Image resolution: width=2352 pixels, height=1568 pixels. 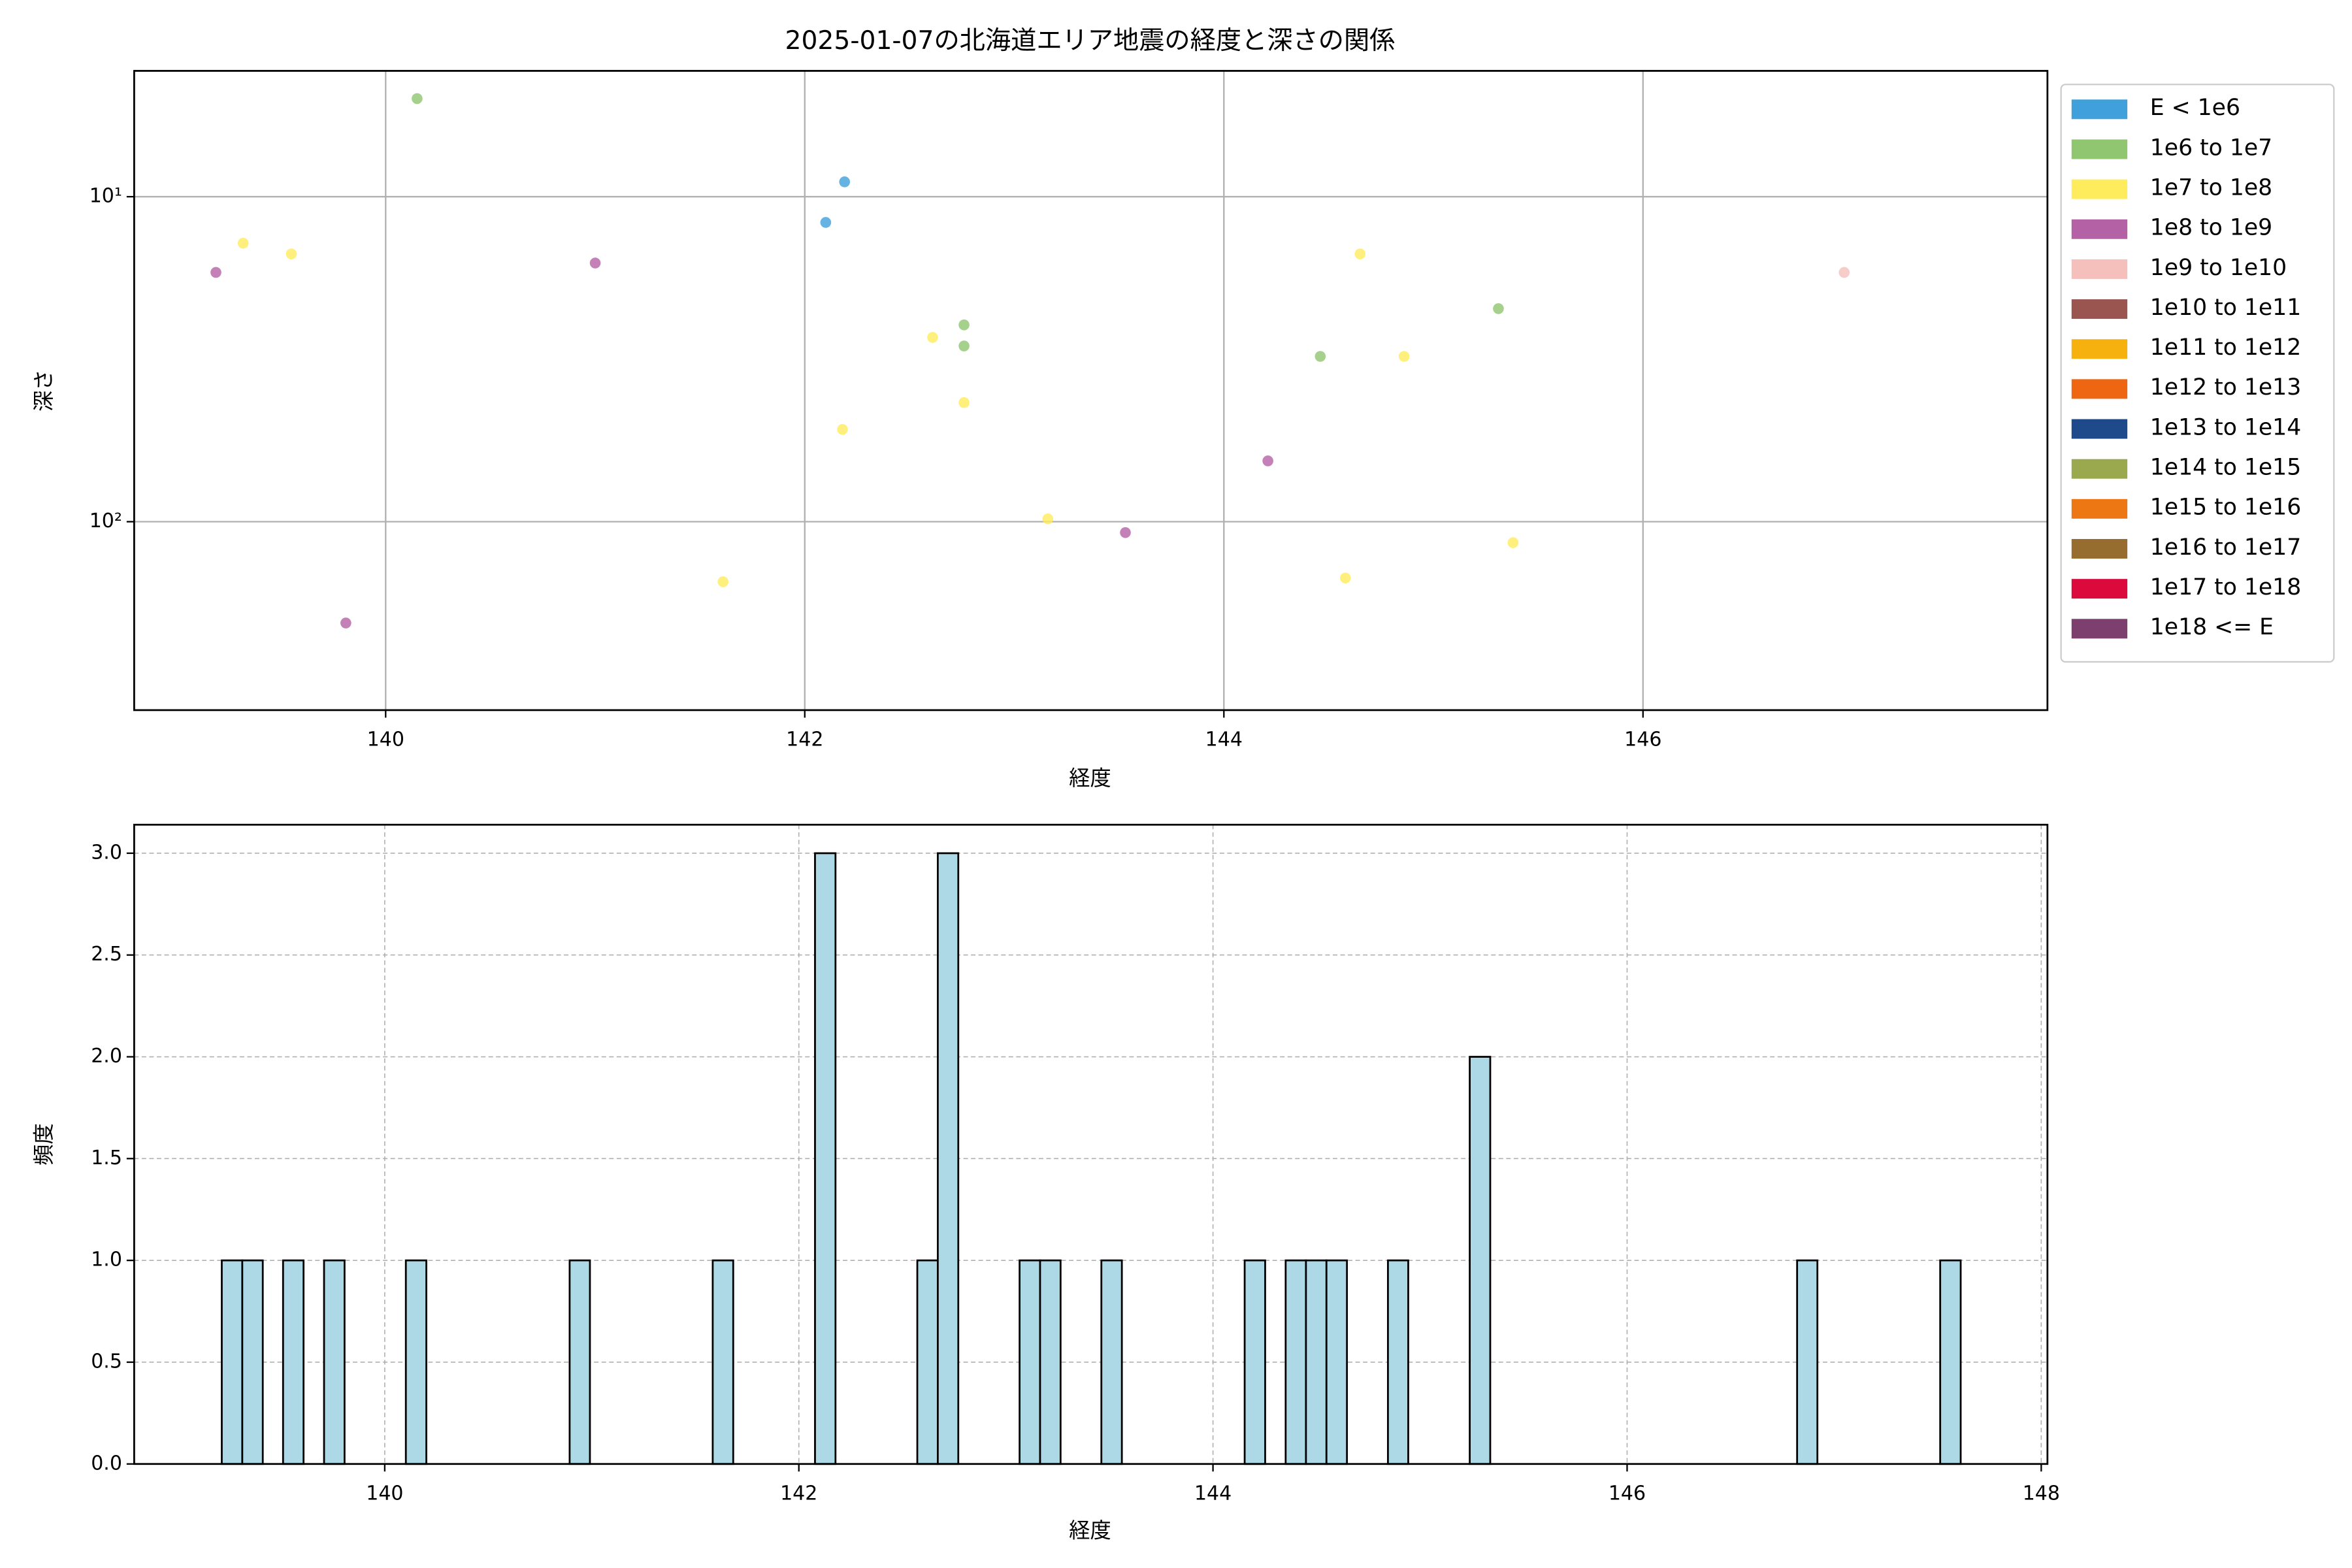 I want to click on y-tick-label: 2.0, so click(x=106, y=1056).